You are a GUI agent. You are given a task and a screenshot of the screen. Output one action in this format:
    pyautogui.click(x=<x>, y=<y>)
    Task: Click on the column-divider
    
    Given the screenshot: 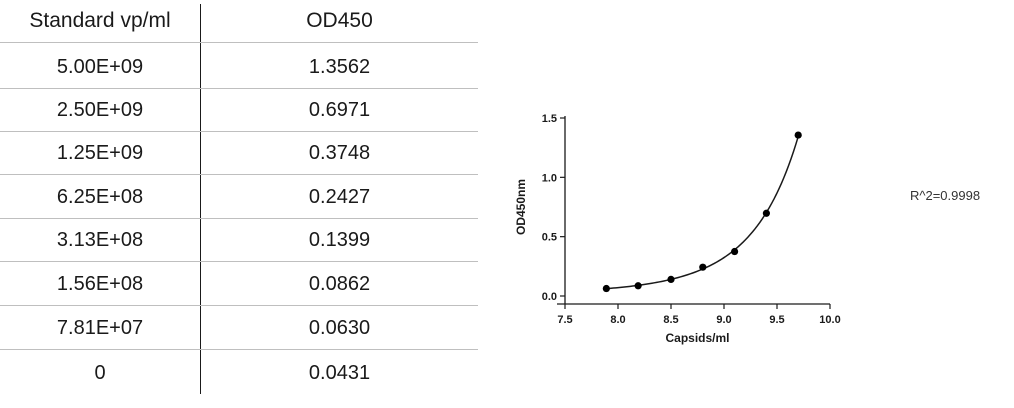 What is the action you would take?
    pyautogui.click(x=200, y=199)
    